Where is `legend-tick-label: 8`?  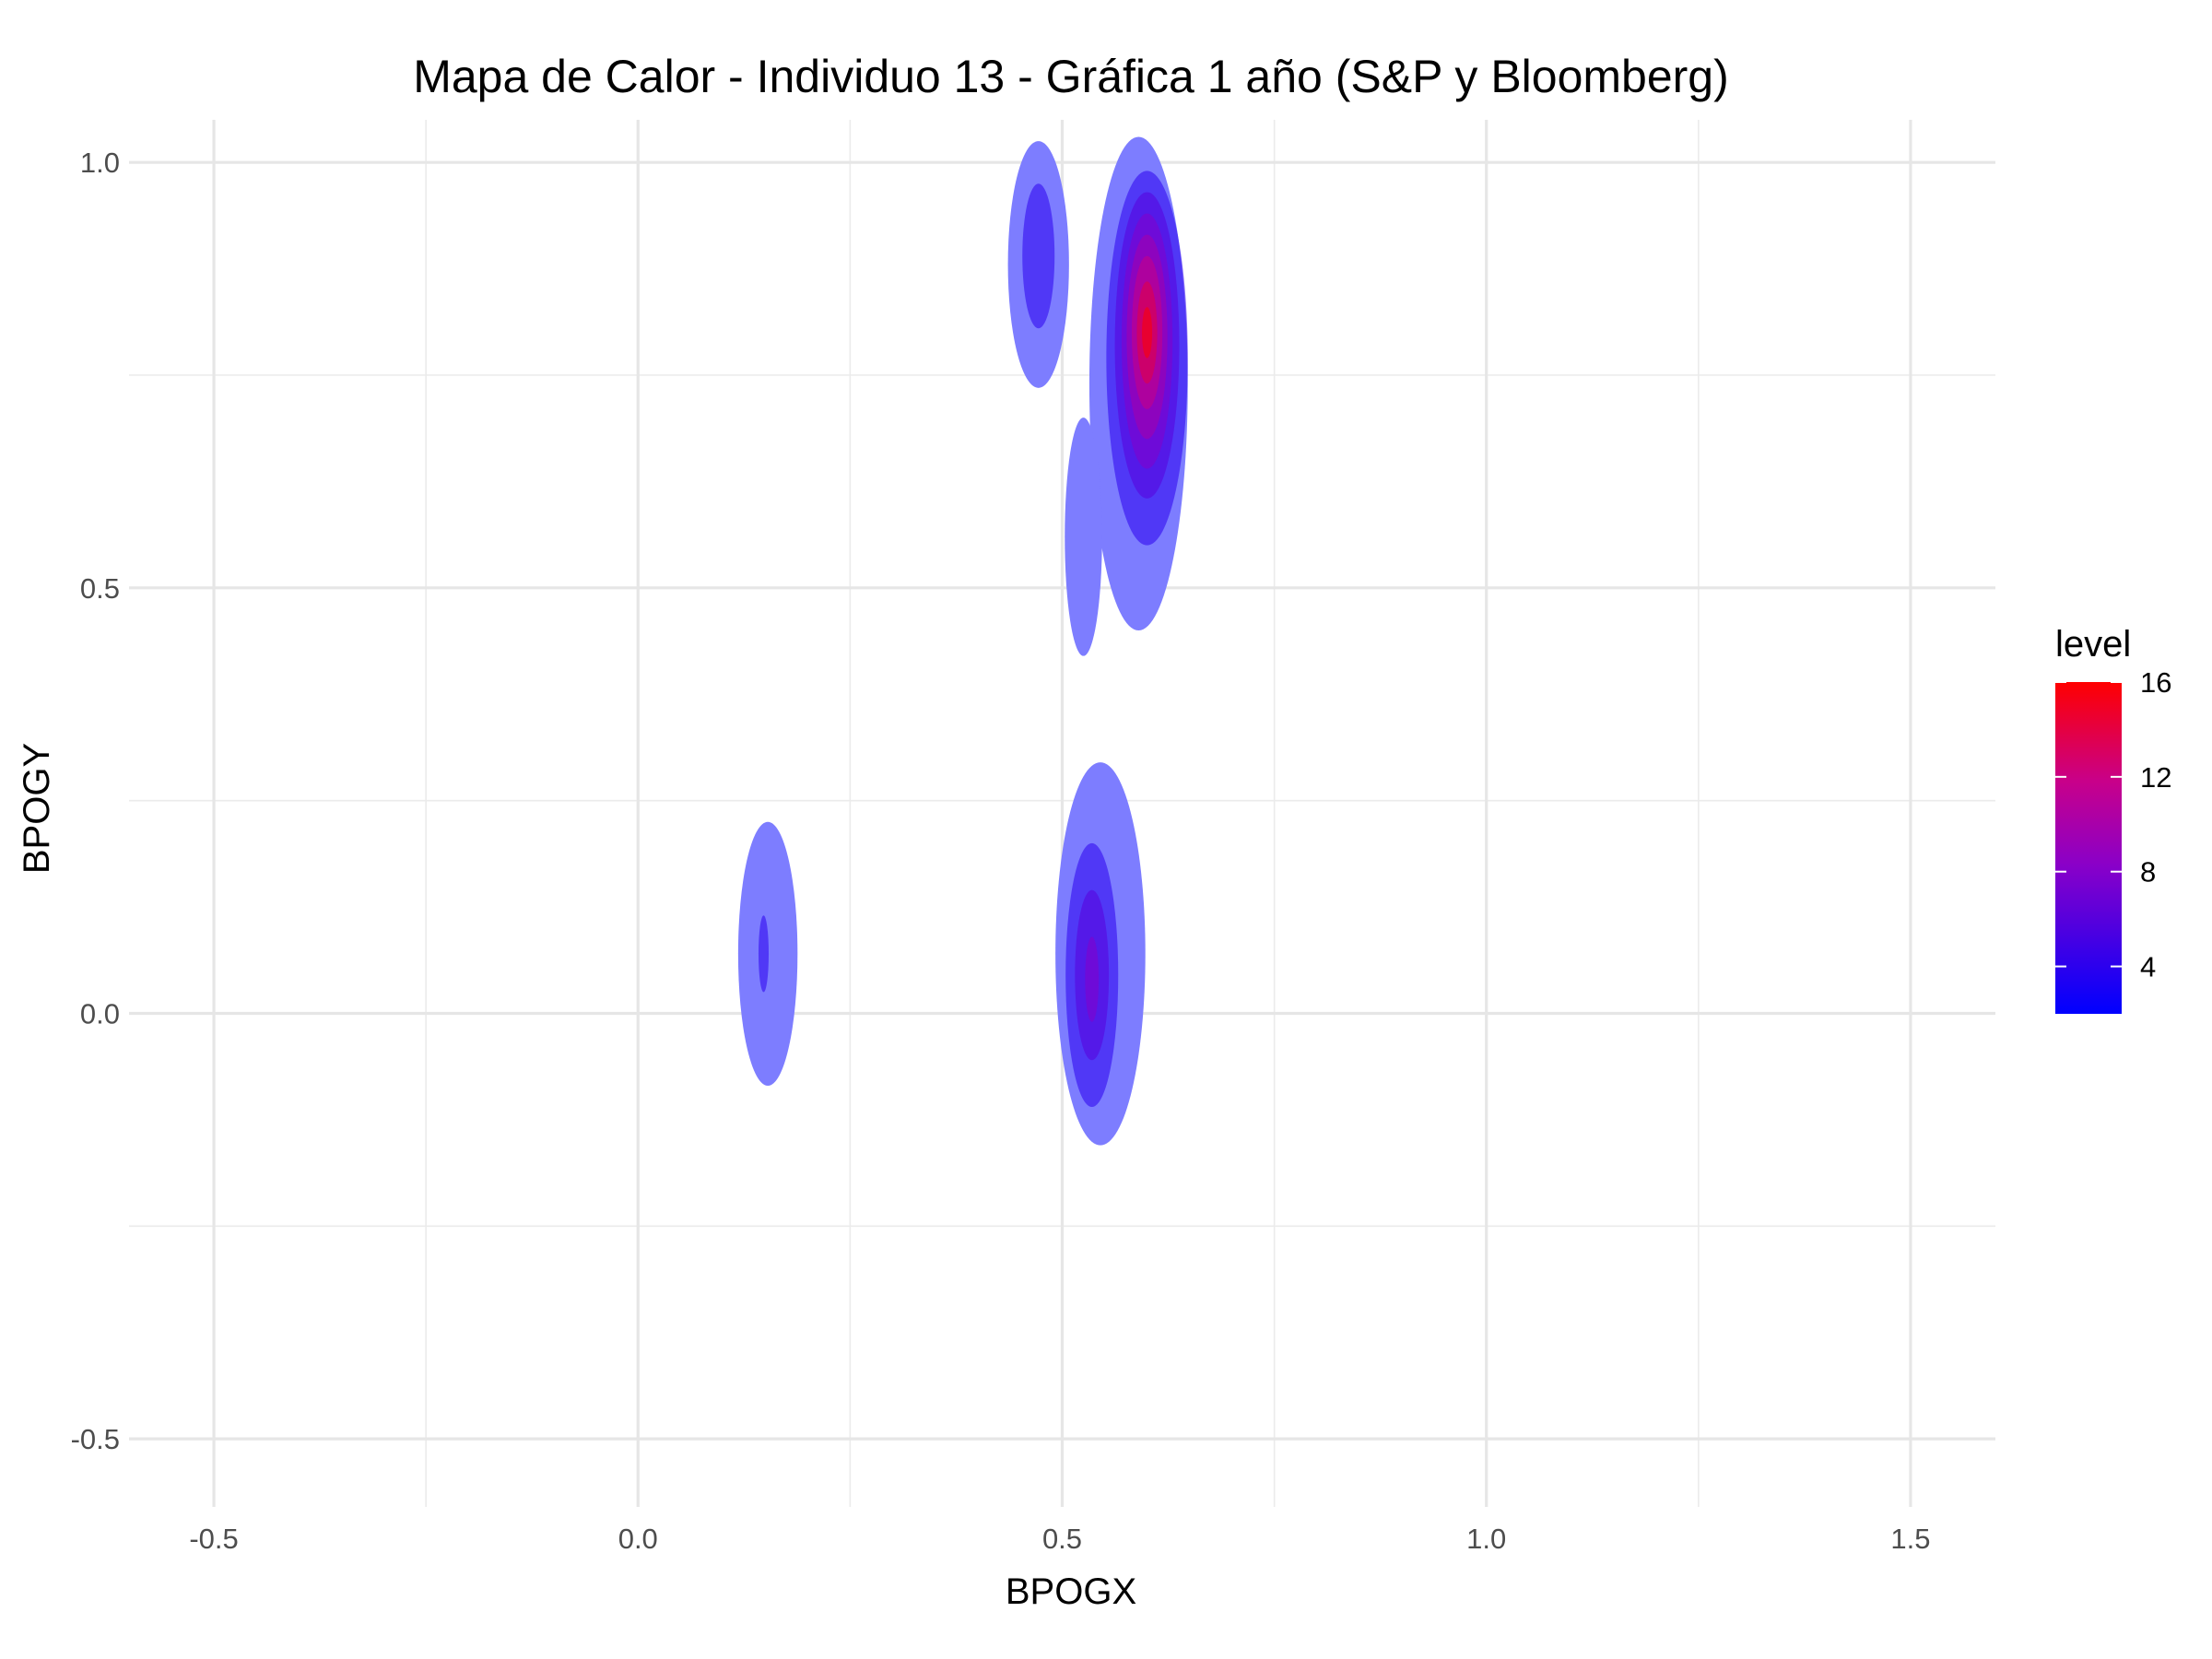
legend-tick-label: 8 is located at coordinates (2148, 872).